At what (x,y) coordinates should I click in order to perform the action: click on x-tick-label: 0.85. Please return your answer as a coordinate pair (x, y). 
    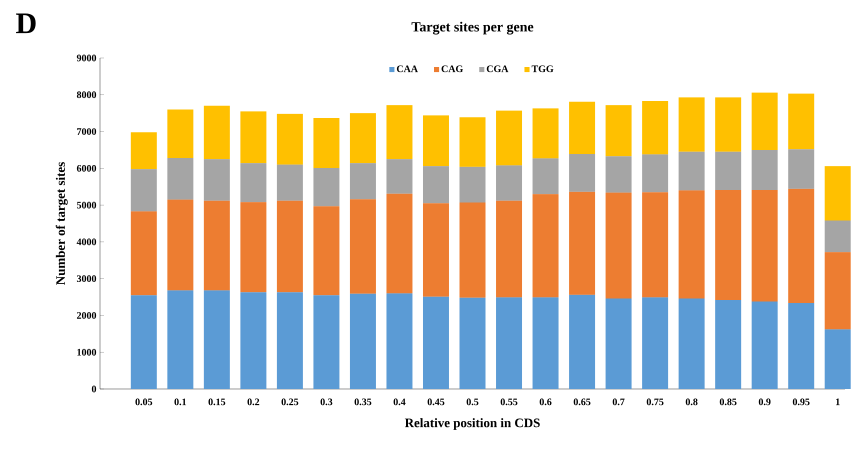
    Looking at the image, I should click on (728, 402).